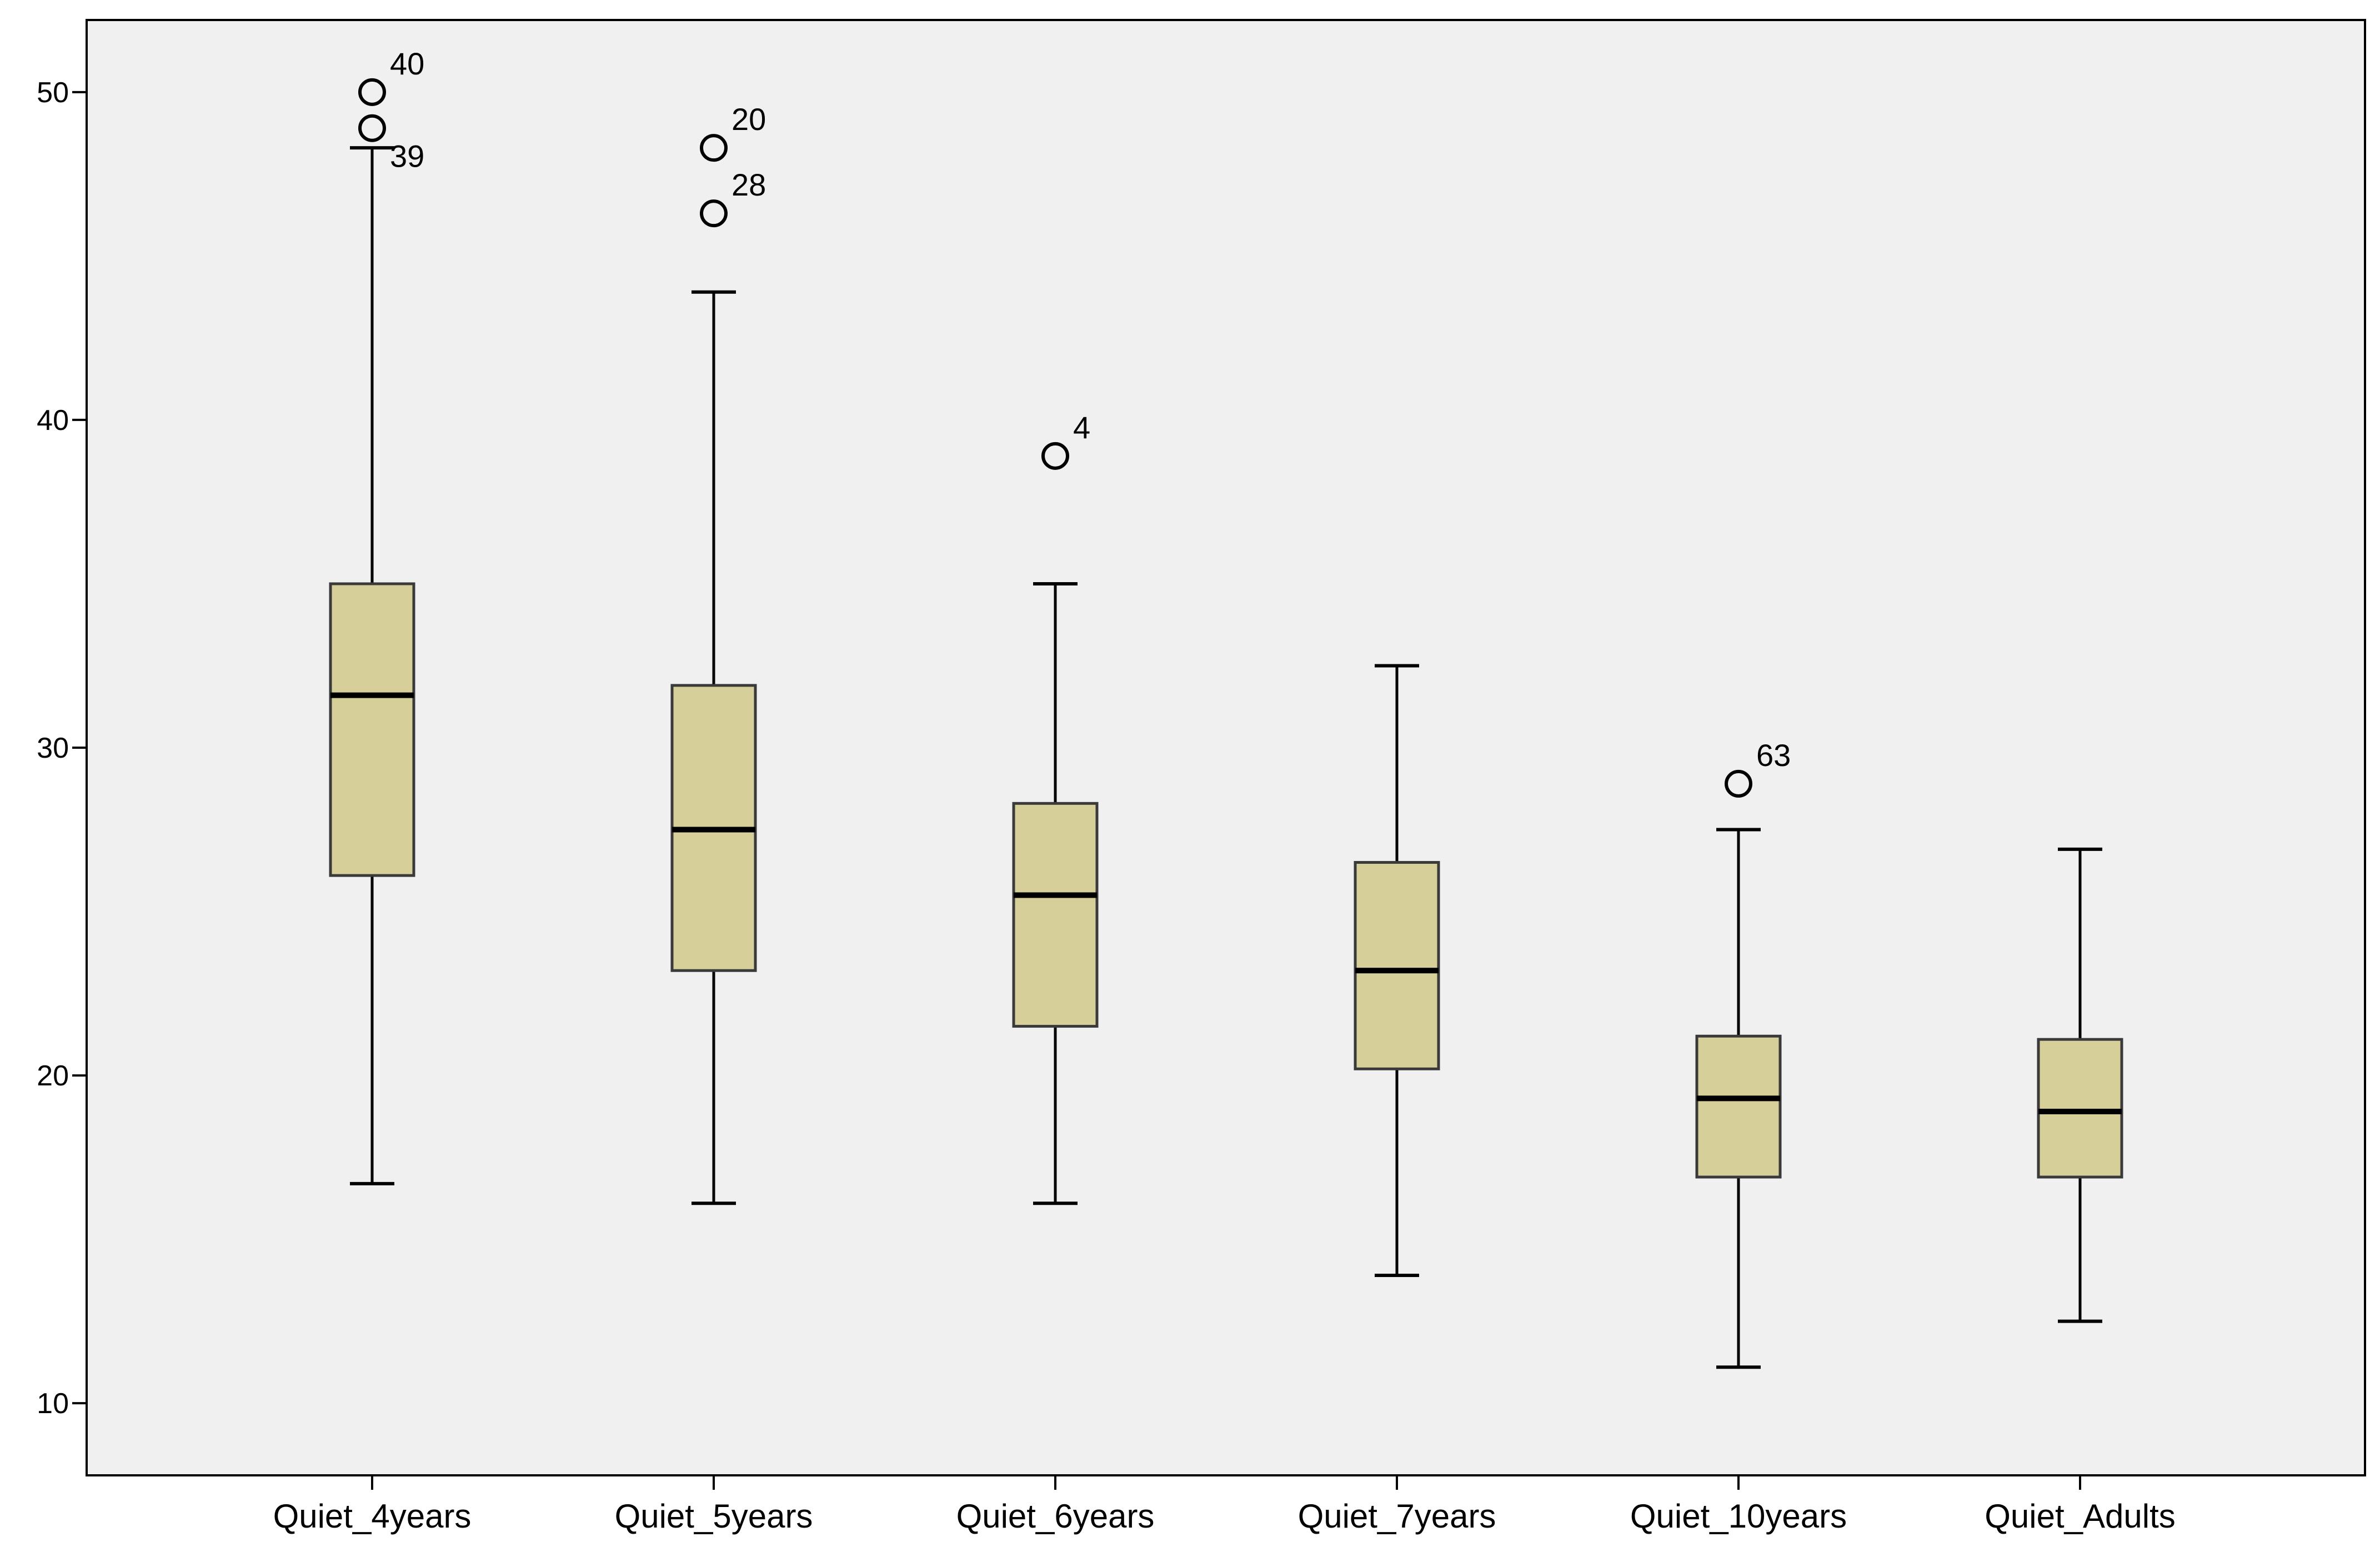 The height and width of the screenshot is (1552, 2380). I want to click on box-group: 63, so click(1743, 1053).